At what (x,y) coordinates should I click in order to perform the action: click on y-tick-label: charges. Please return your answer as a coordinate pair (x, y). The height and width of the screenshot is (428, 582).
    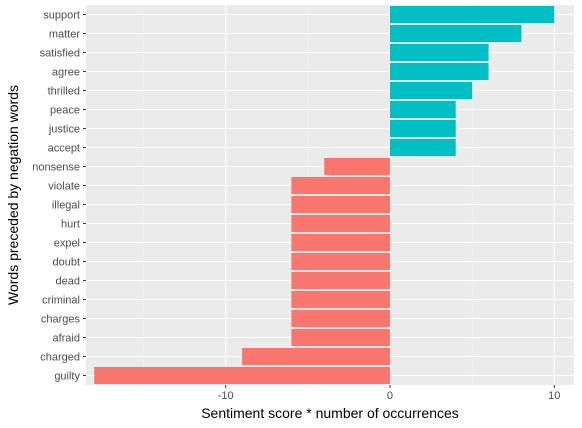
    Looking at the image, I should click on (61, 320).